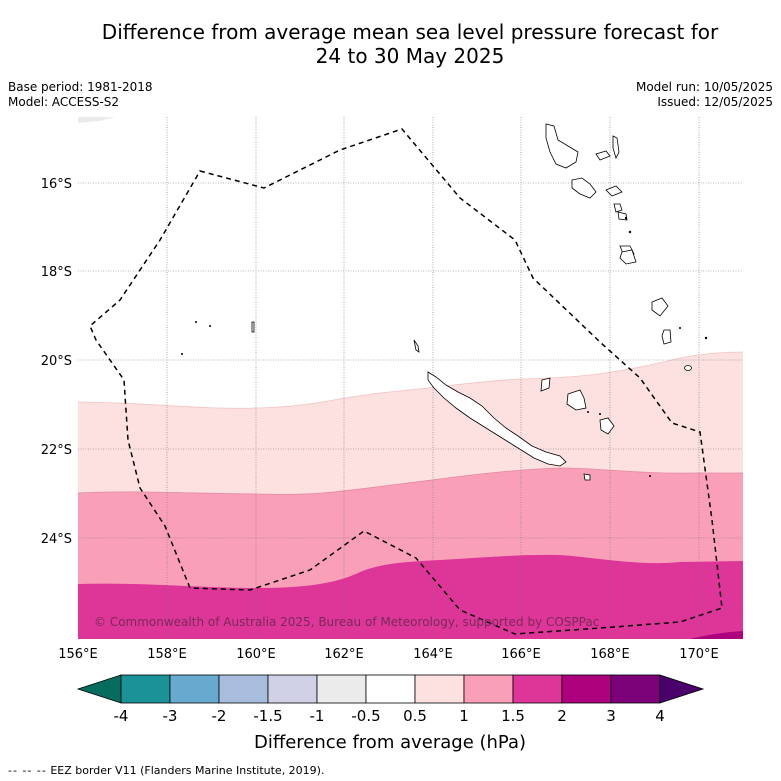 The height and width of the screenshot is (781, 781). I want to click on colorbar-tick-label: -2, so click(219, 716).